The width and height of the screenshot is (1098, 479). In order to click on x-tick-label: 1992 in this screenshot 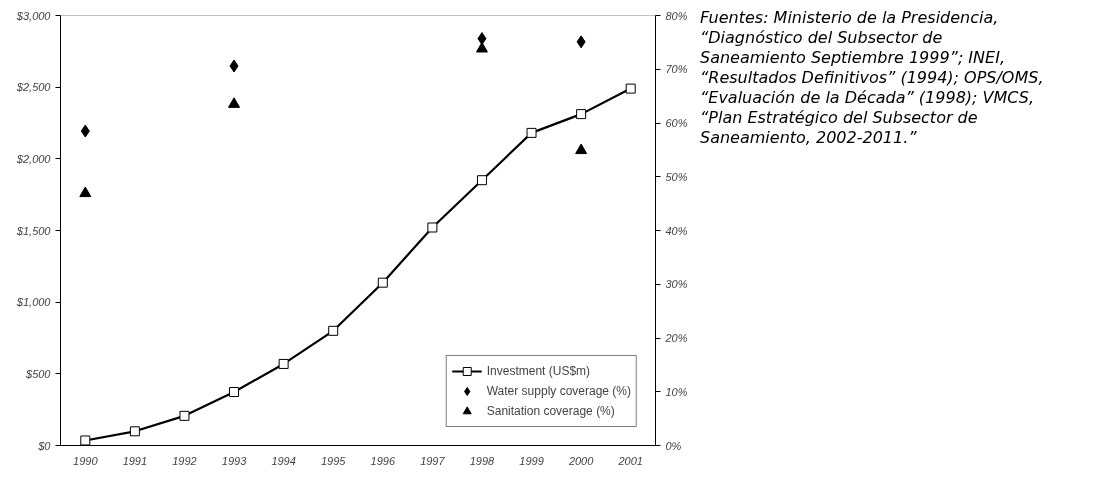, I will do `click(184, 460)`.